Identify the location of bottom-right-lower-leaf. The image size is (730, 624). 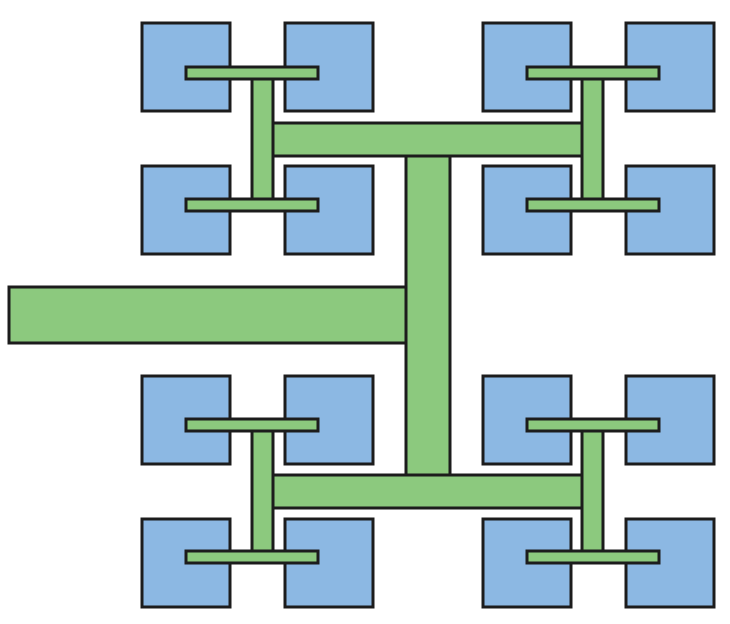
(593, 557).